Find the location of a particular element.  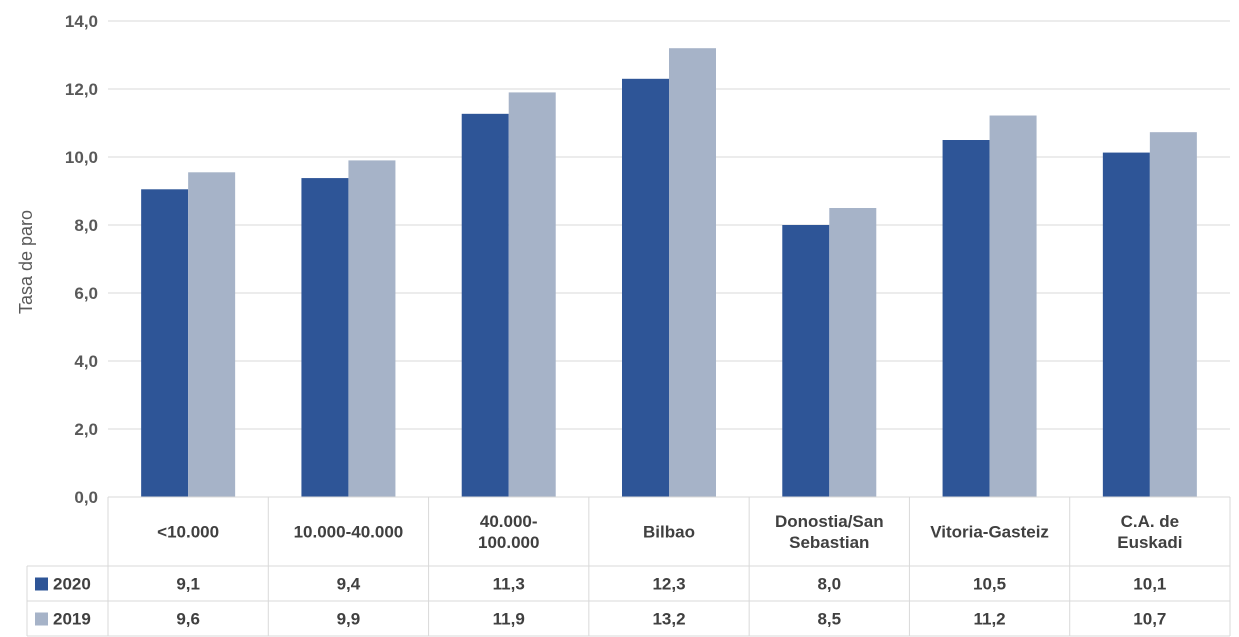

legend-swatch-2020 is located at coordinates (41, 584).